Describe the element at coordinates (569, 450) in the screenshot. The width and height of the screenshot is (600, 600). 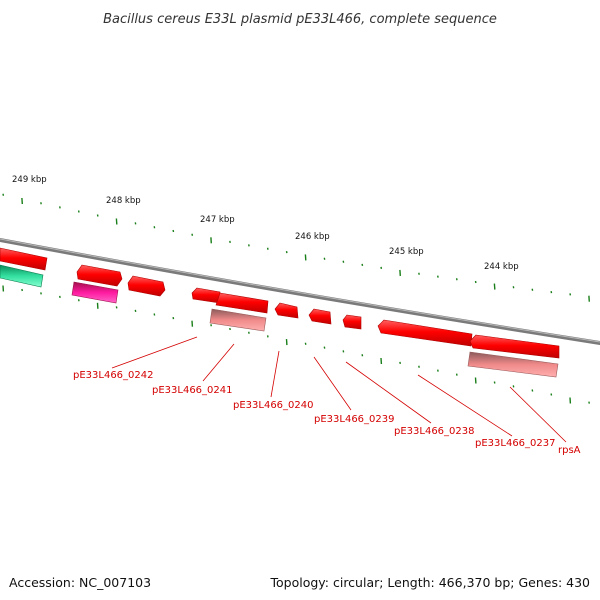
I see `gene-label-rpsA: rpsA` at that location.